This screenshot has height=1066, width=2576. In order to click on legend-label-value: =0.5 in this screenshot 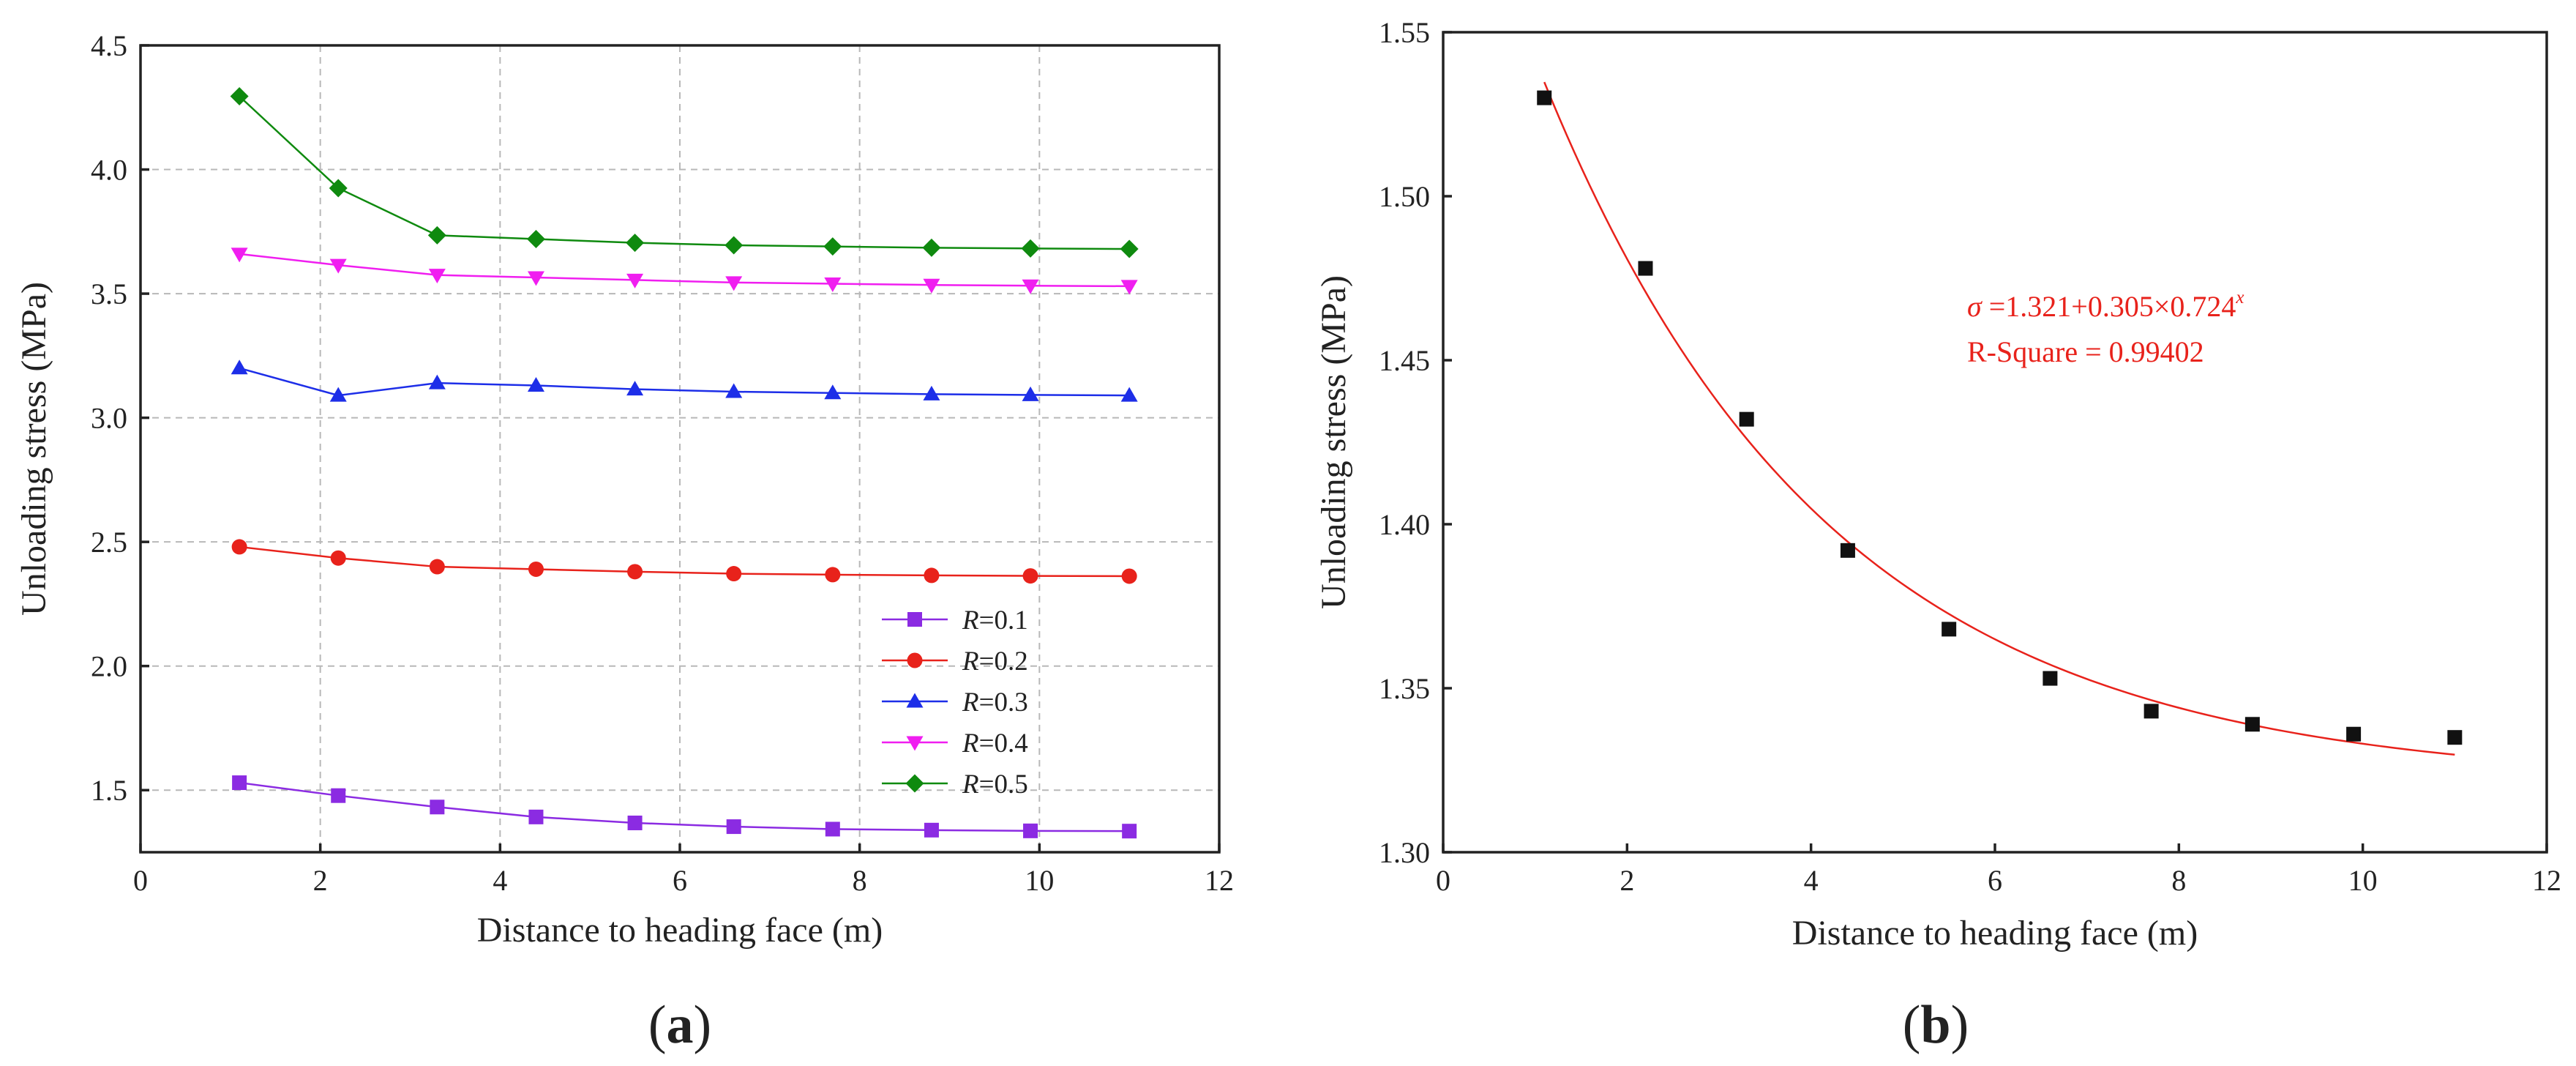, I will do `click(1003, 784)`.